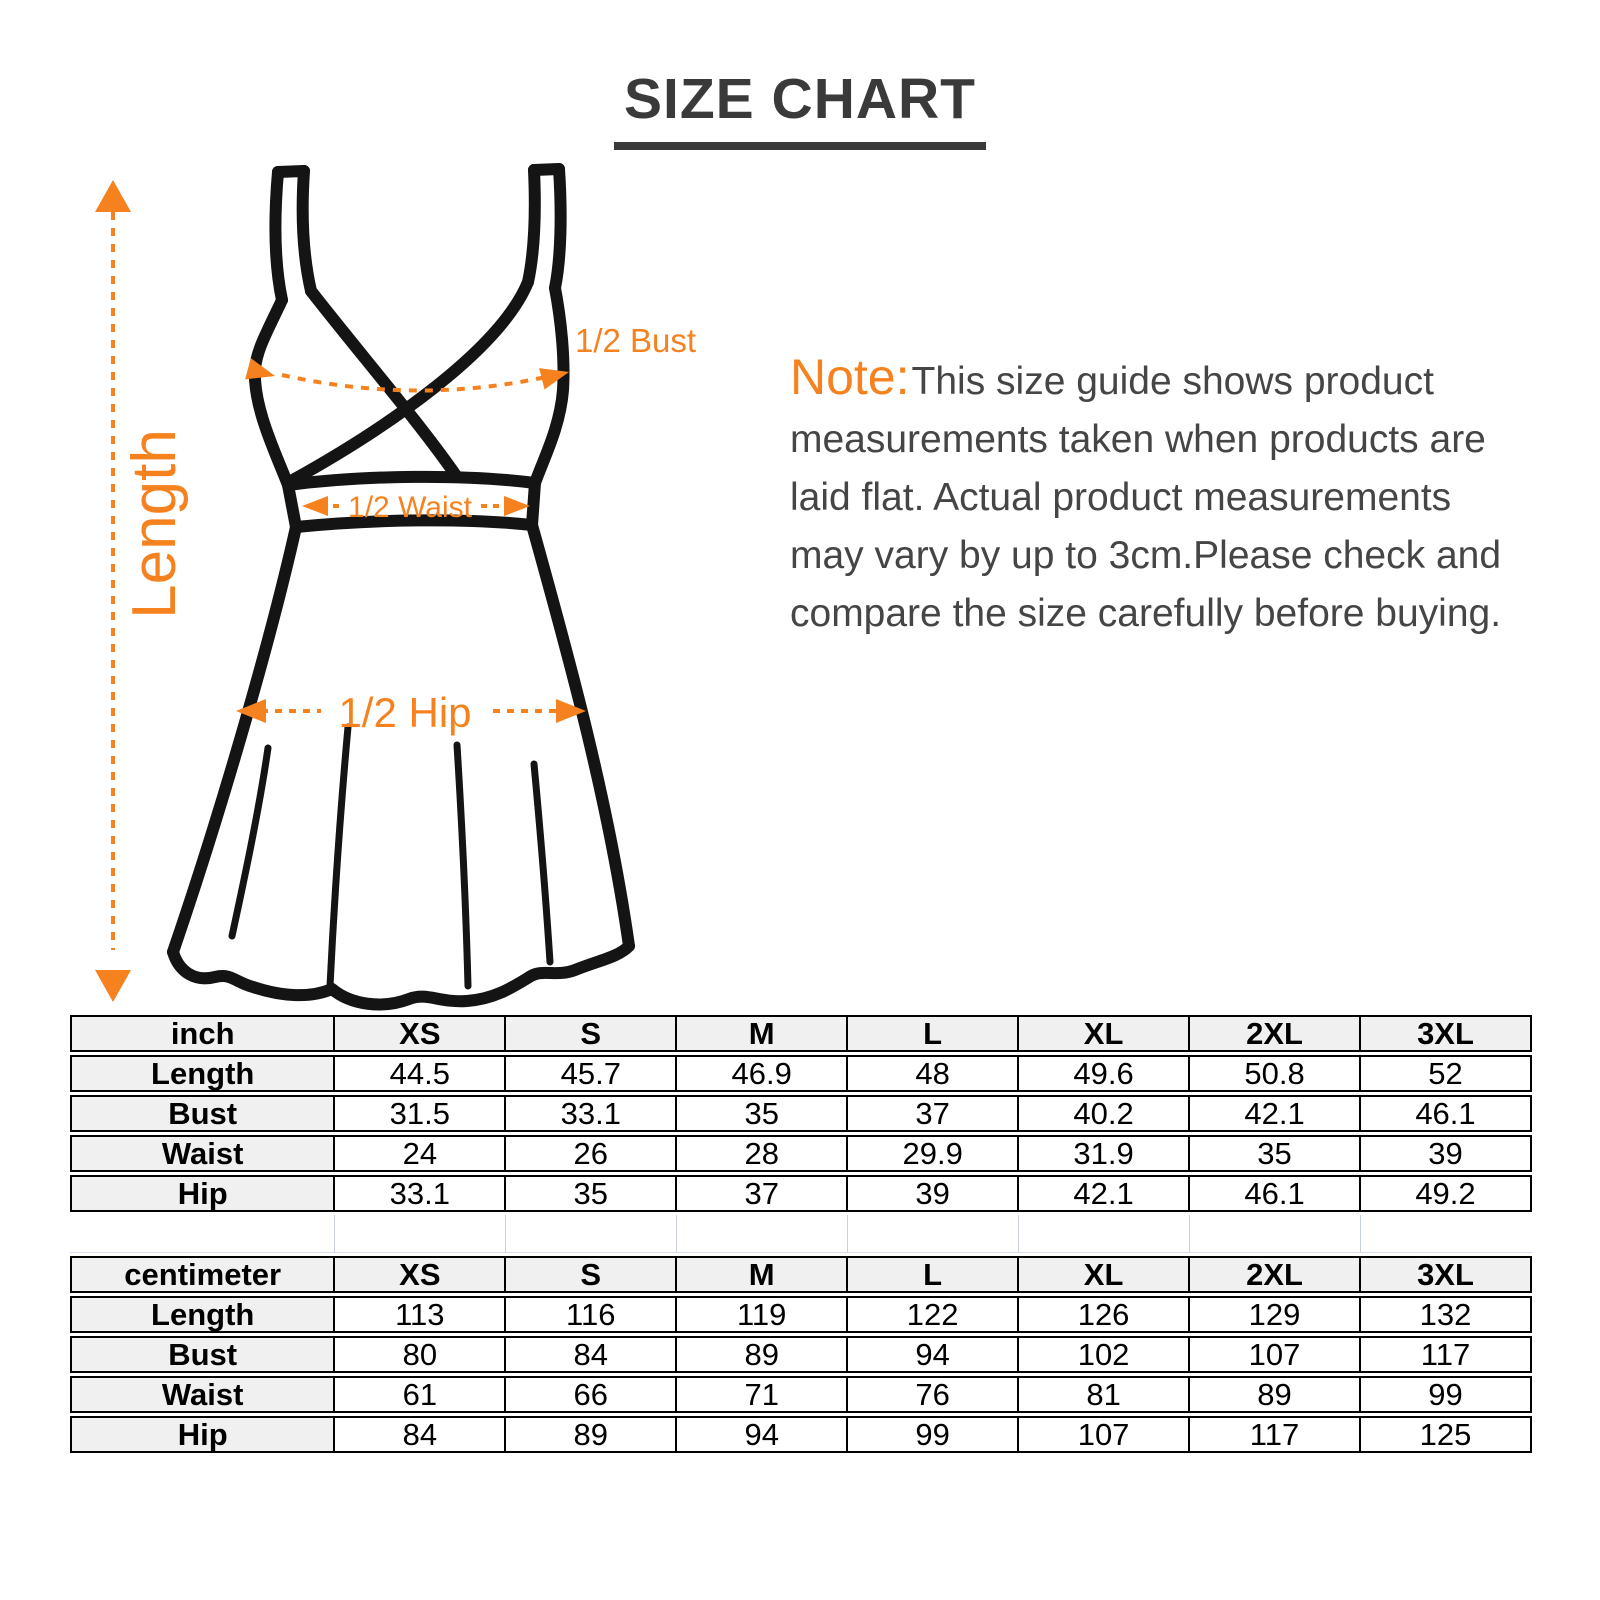  Describe the element at coordinates (1446, 1394) in the screenshot. I see `size-value: 99` at that location.